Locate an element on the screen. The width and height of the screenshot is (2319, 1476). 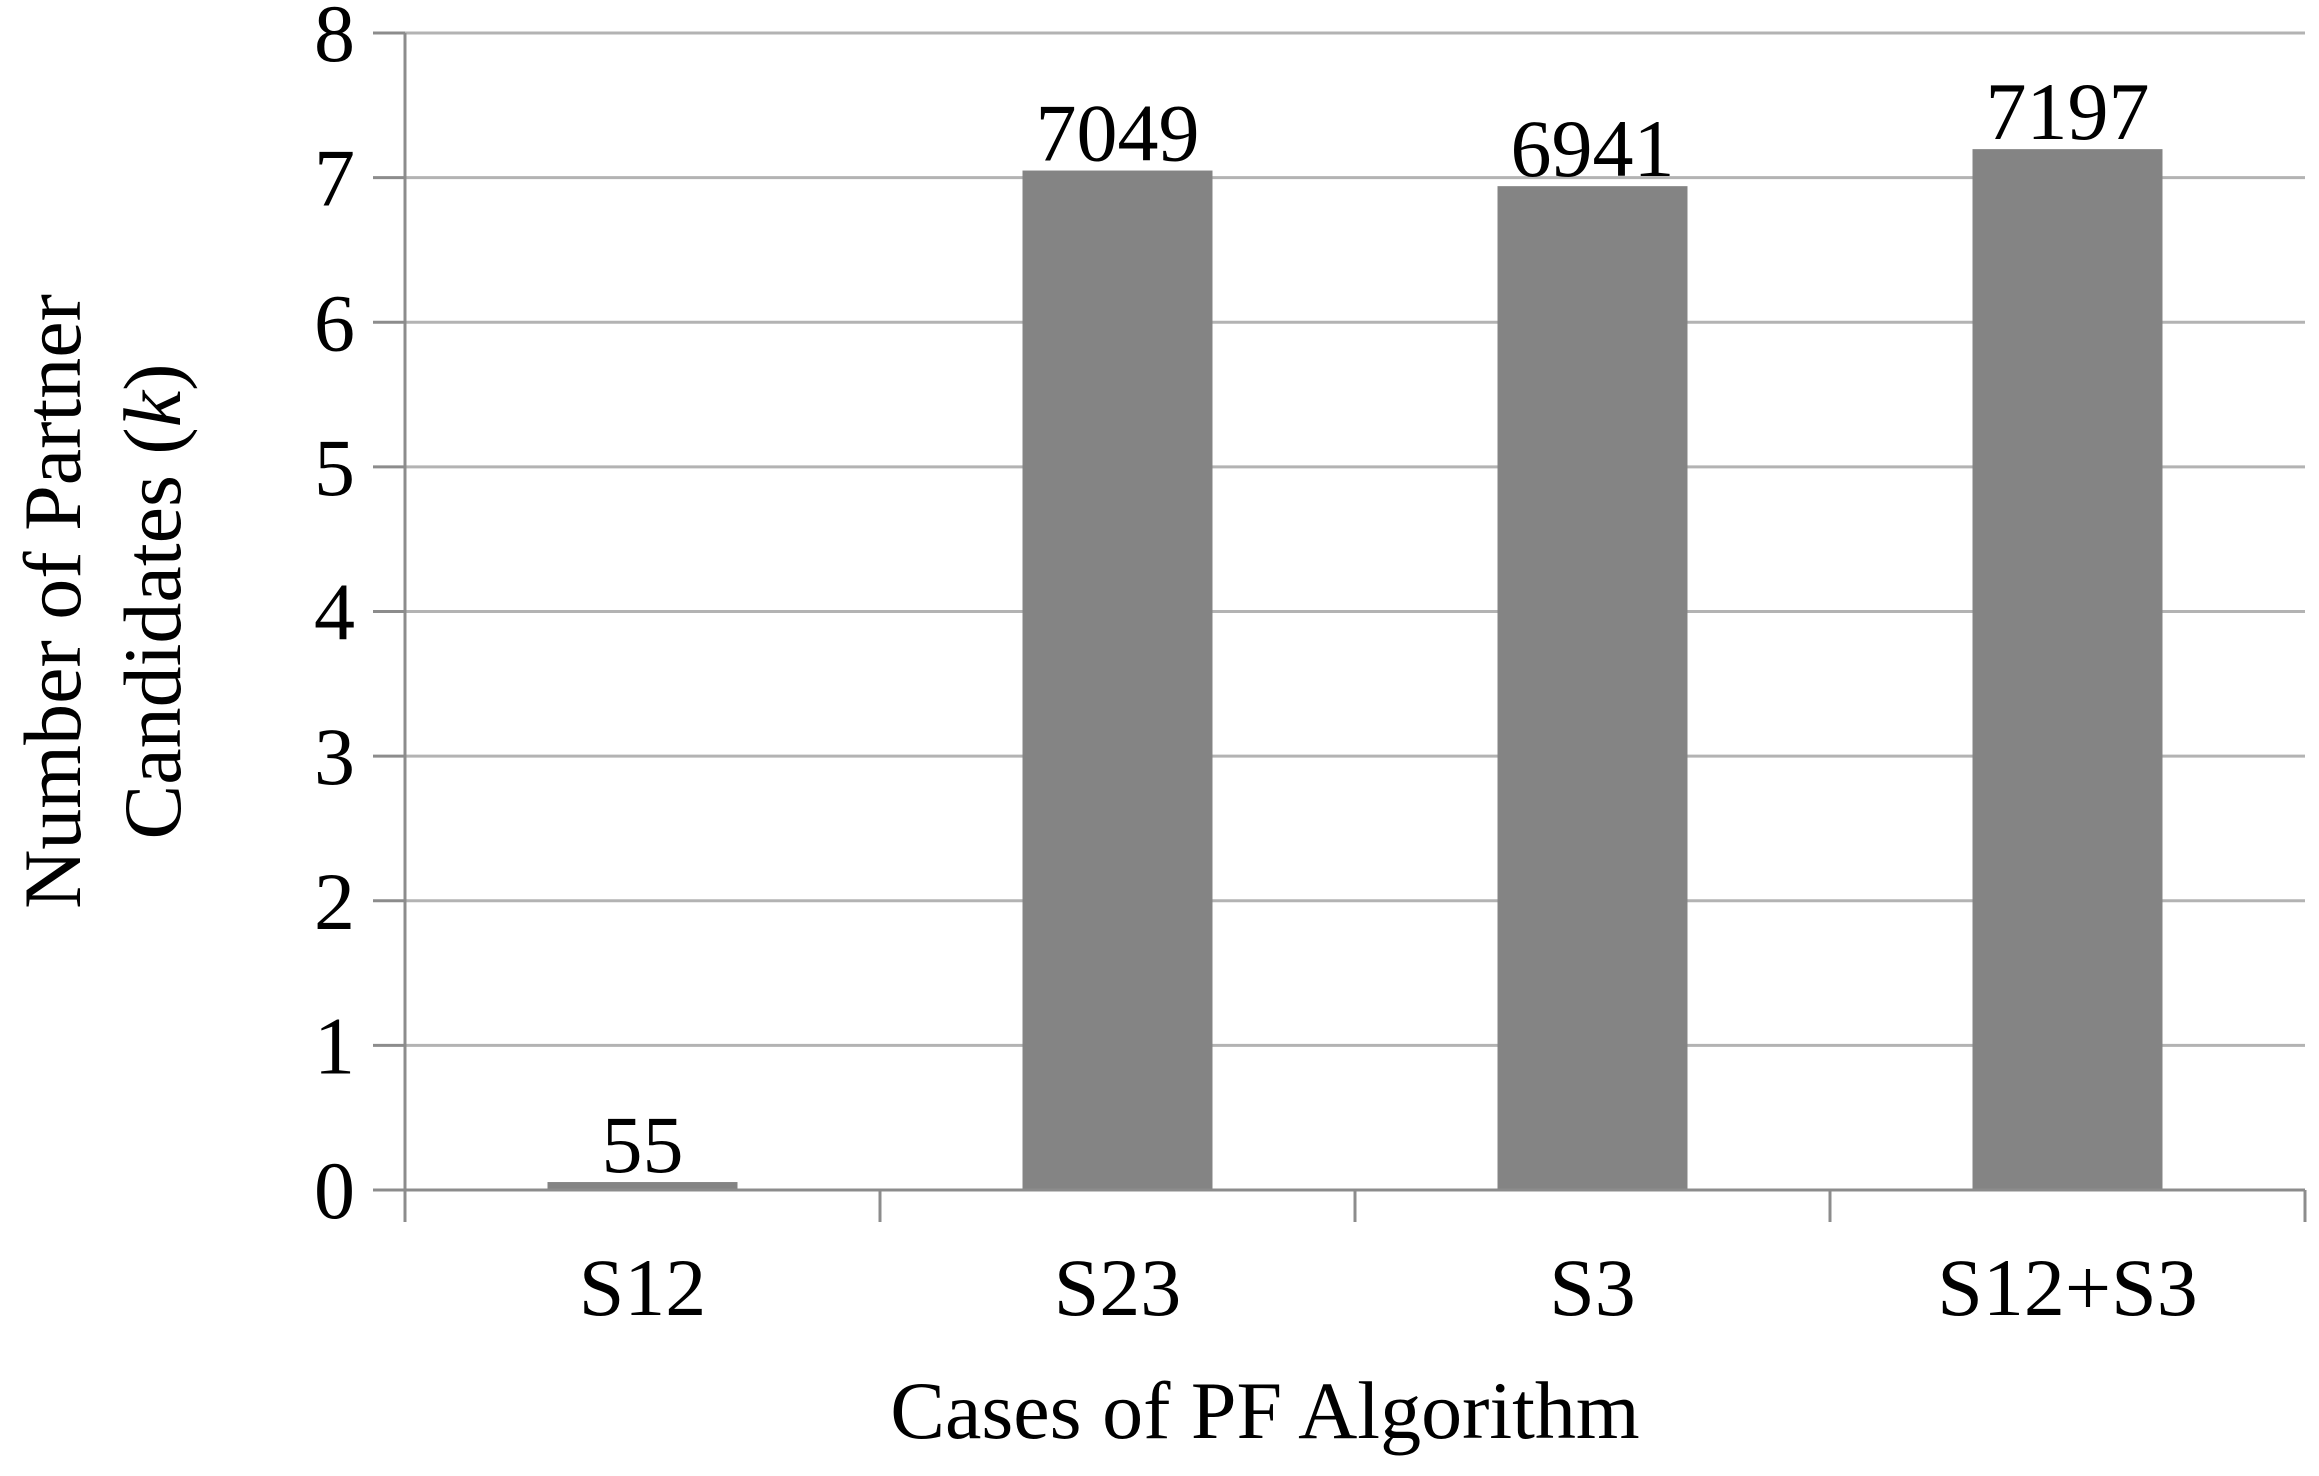
y-tick-label: 4 is located at coordinates (334, 612).